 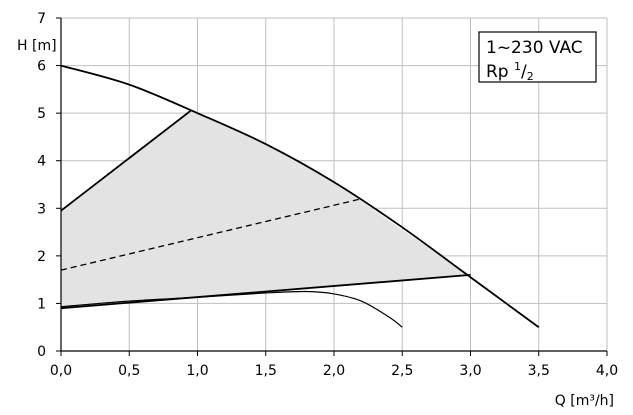 What do you see at coordinates (584, 401) in the screenshot?
I see `x-axis-title: Q [m³/h]` at bounding box center [584, 401].